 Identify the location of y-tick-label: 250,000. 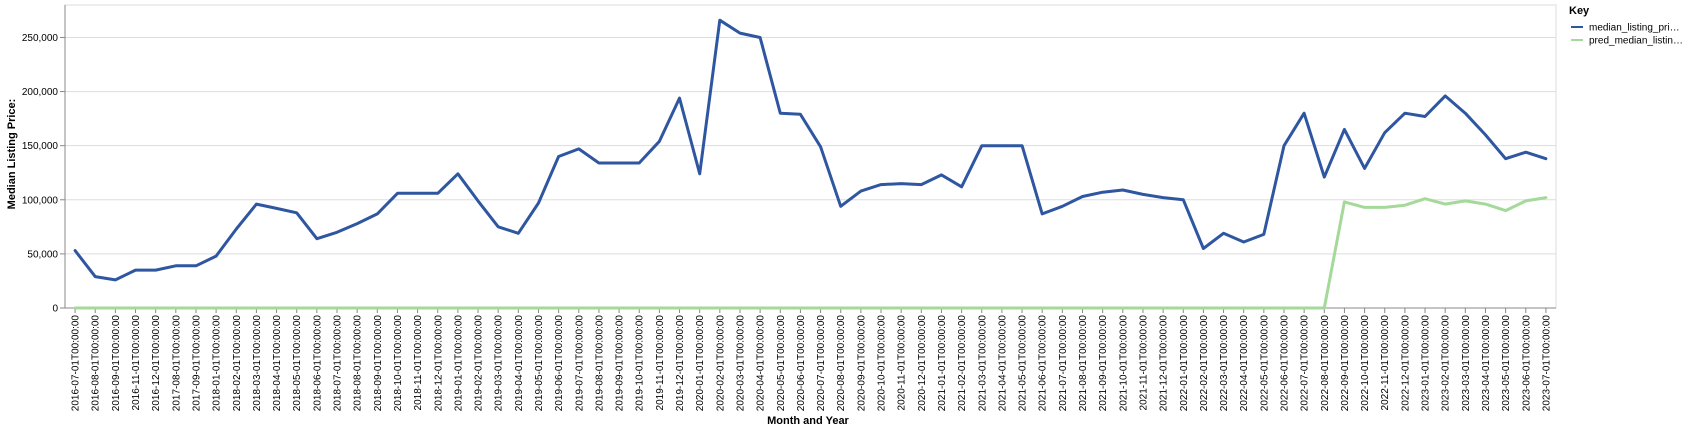
(40, 38).